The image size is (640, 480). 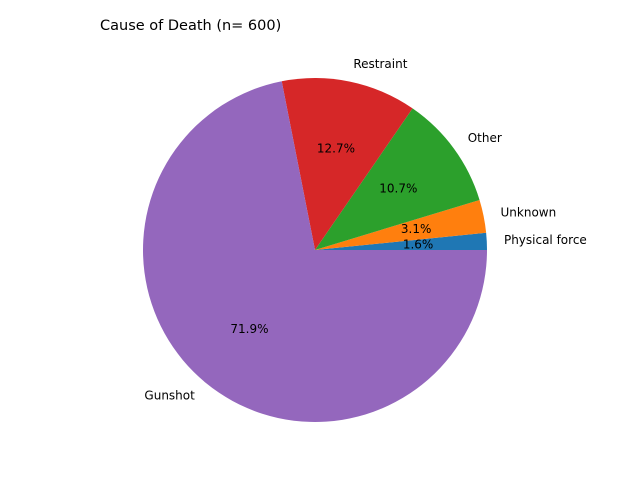 I want to click on pie-slice-other, so click(x=397, y=179).